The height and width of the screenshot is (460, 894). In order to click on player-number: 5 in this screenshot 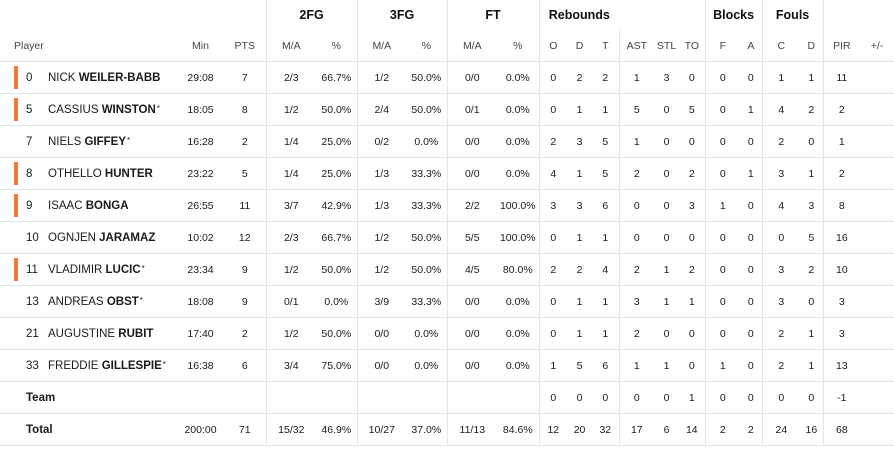, I will do `click(29, 109)`.